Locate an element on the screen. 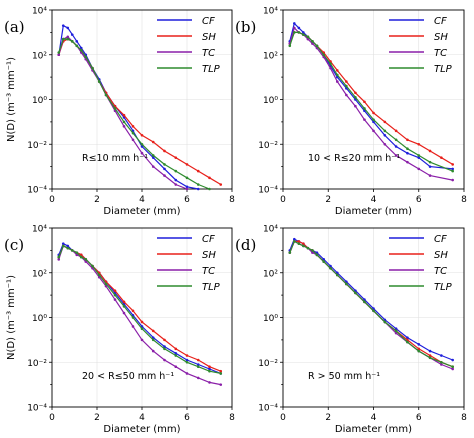 This screenshot has height=438, width=474. legend-label: CF is located at coordinates (440, 239).